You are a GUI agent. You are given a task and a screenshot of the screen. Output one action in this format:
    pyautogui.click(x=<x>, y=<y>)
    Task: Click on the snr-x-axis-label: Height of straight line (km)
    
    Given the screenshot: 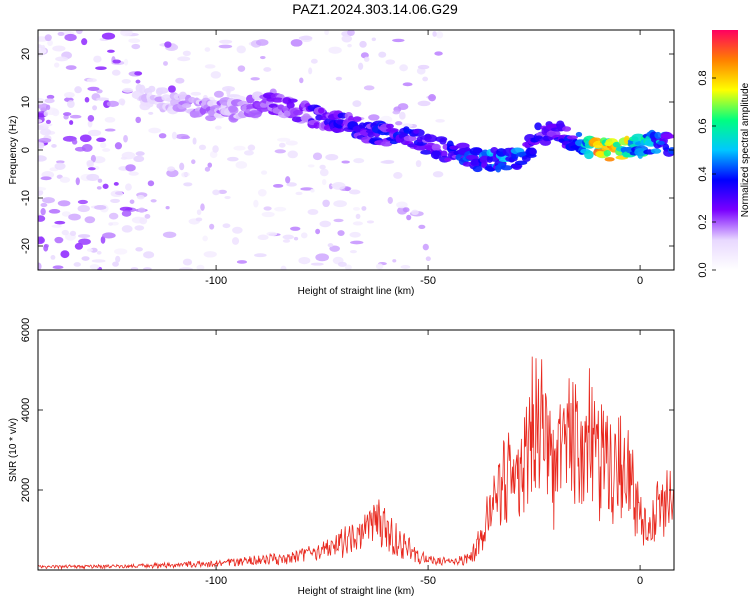 What is the action you would take?
    pyautogui.click(x=356, y=591)
    